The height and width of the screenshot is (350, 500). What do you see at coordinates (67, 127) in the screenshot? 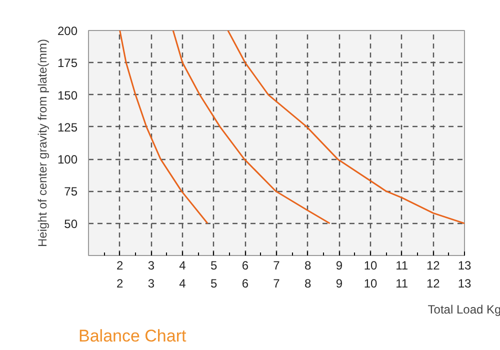
I see `y-tick-label: 125` at bounding box center [67, 127].